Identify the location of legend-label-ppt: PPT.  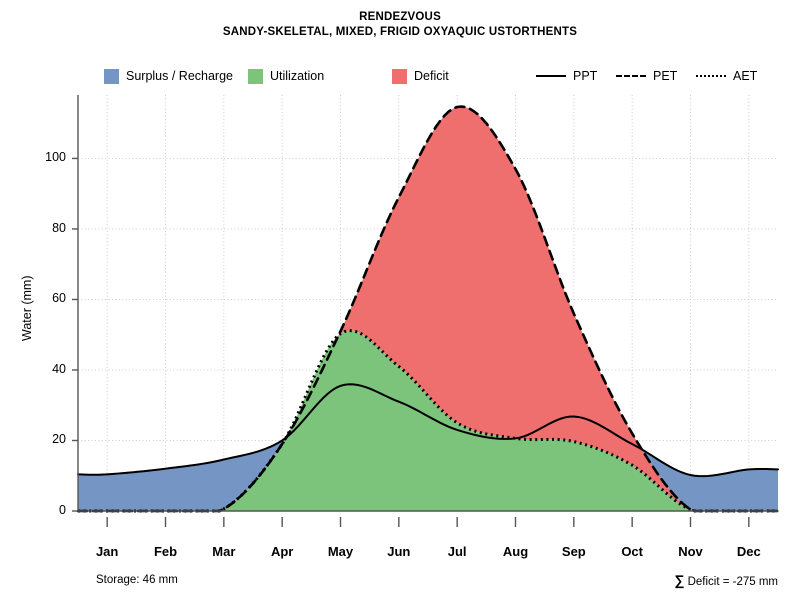
(585, 76).